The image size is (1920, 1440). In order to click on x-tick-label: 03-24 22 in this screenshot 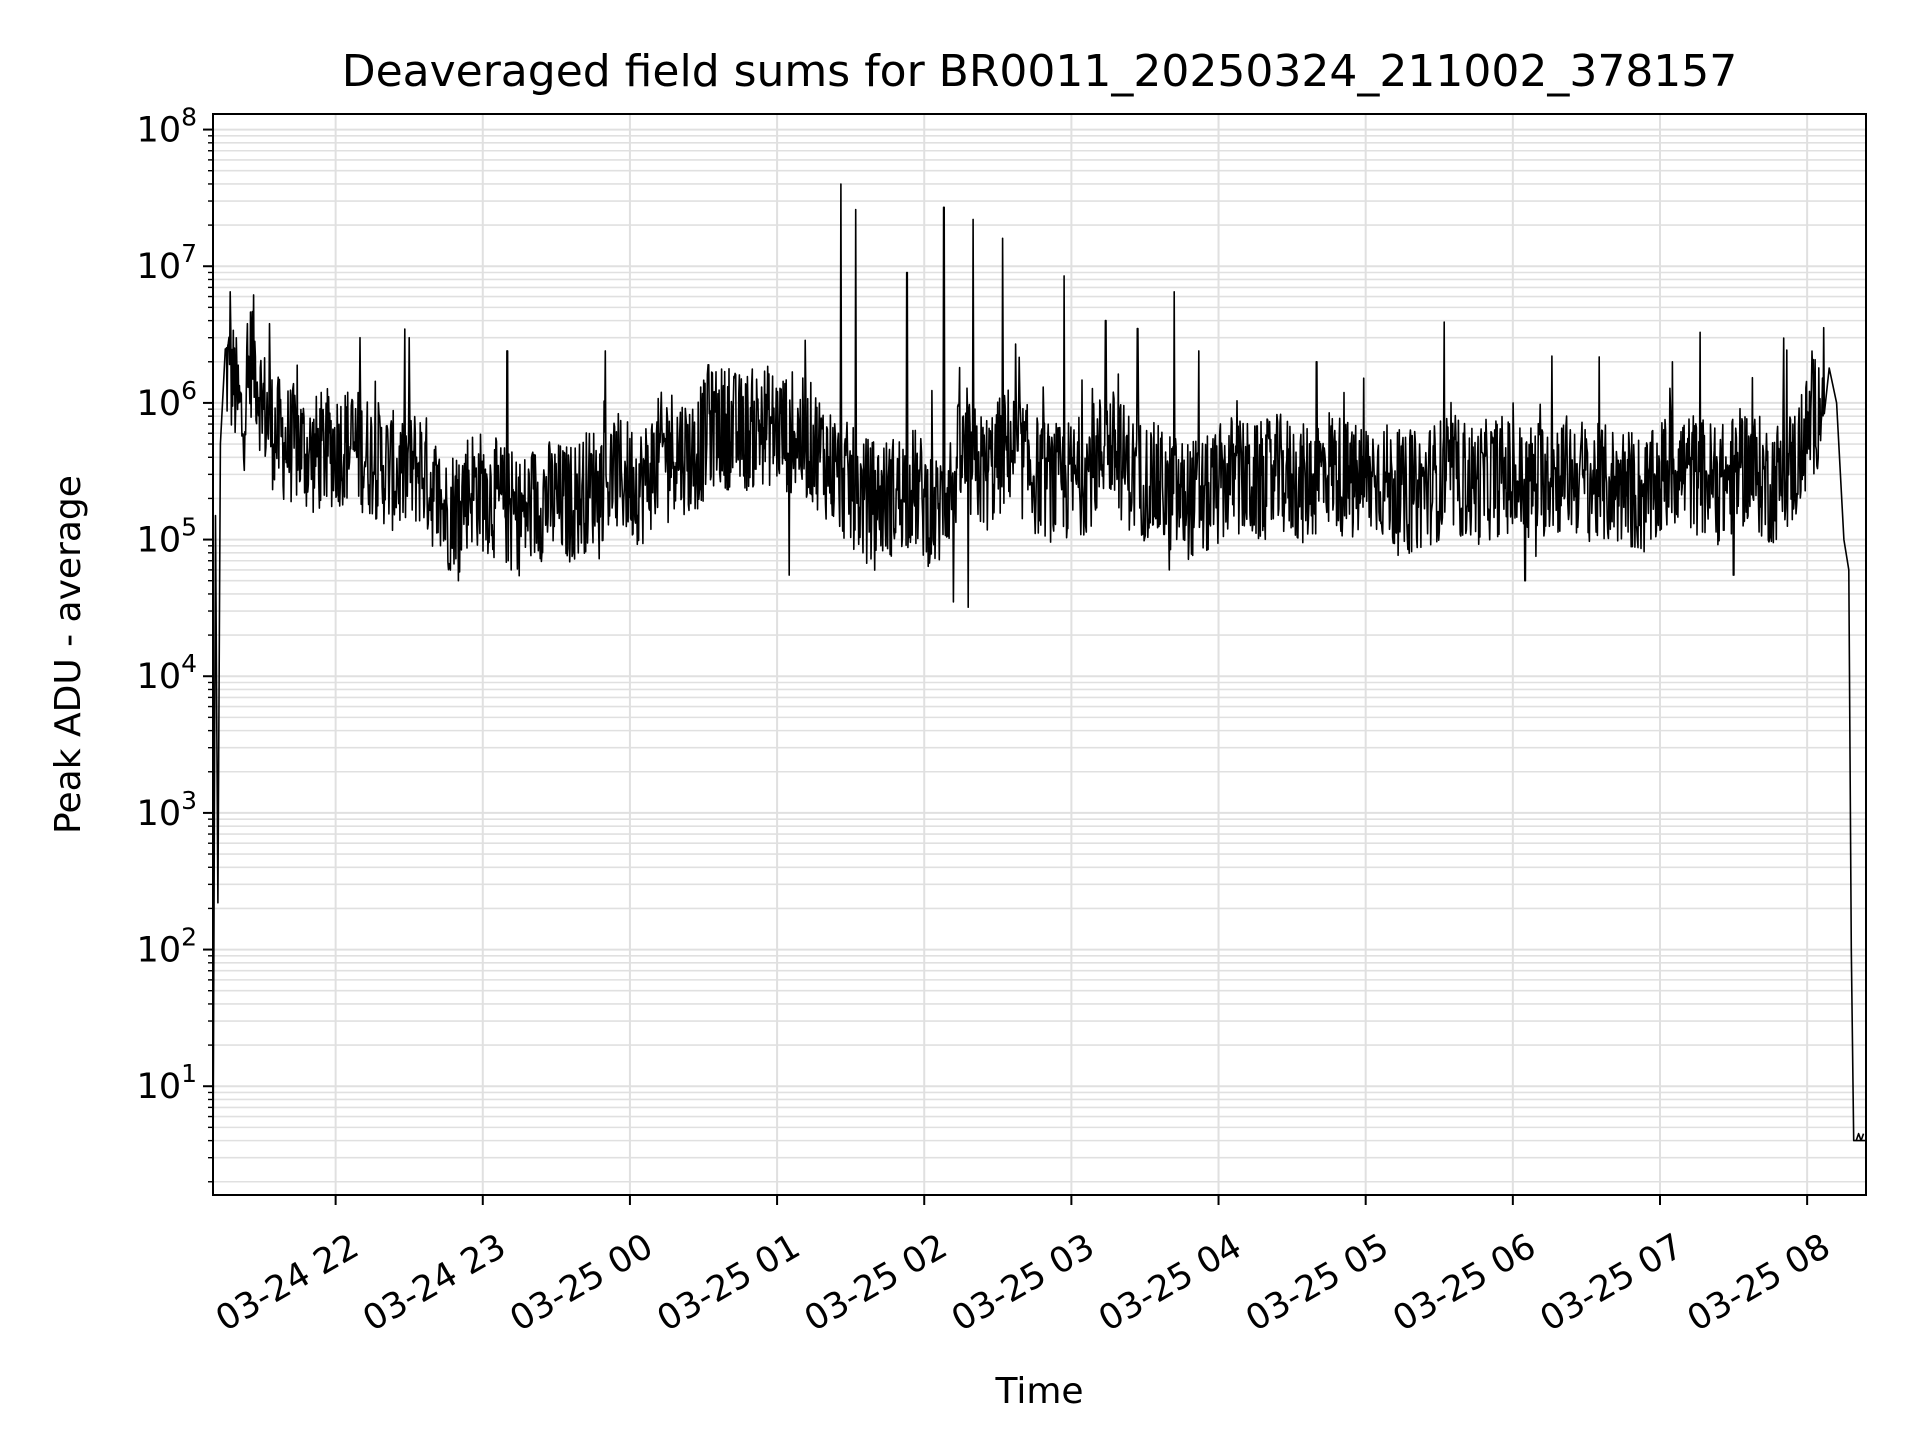, I will do `click(287, 1282)`.